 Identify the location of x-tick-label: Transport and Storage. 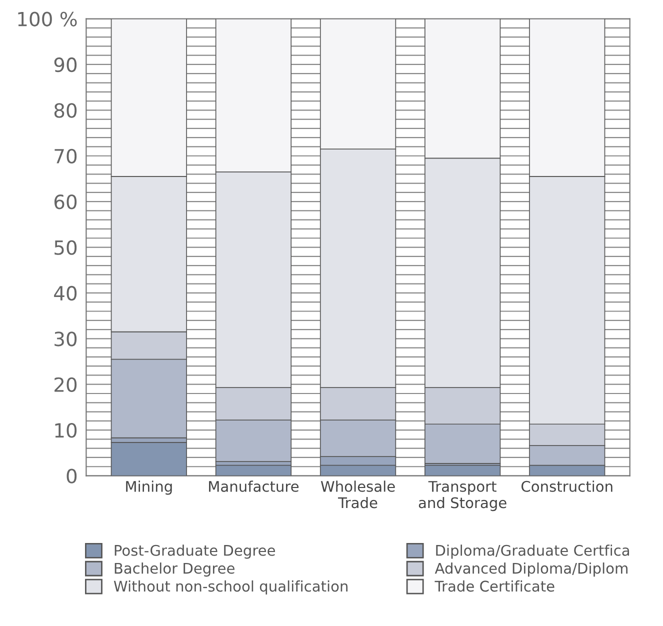
(462, 496).